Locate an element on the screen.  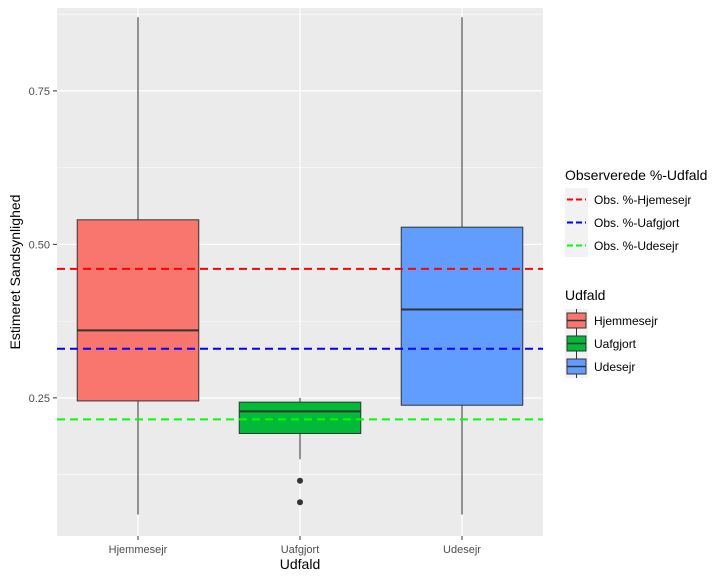
box-uafgjort is located at coordinates (300, 451).